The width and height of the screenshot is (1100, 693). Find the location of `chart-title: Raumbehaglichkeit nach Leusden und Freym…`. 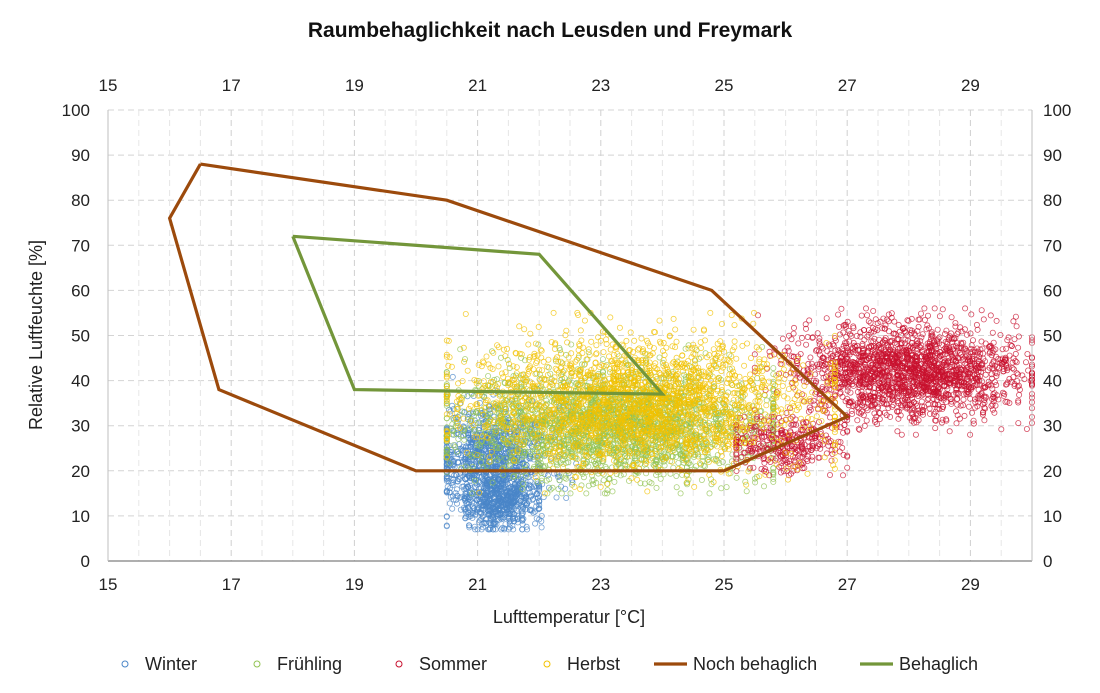

chart-title: Raumbehaglichkeit nach Leusden und Freym… is located at coordinates (550, 30).